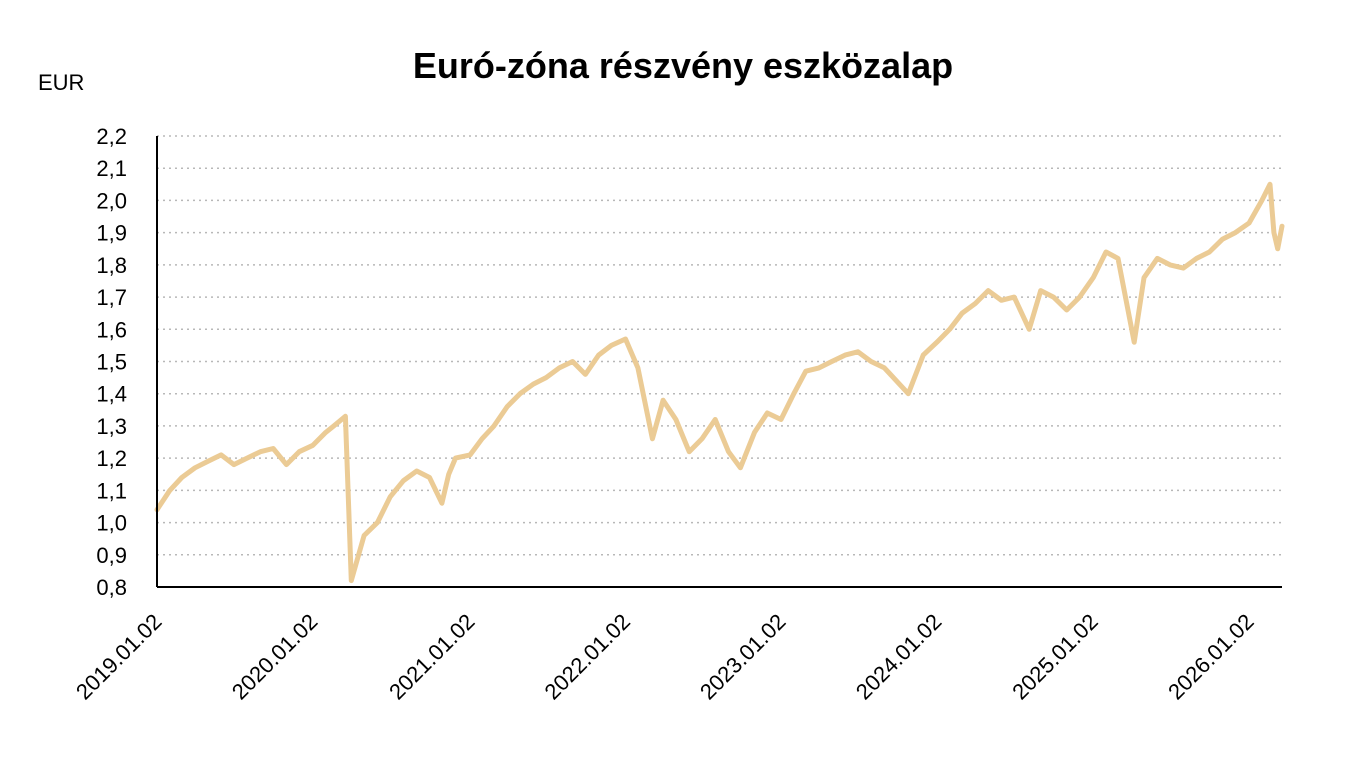 This screenshot has width=1366, height=761. What do you see at coordinates (111, 426) in the screenshot?
I see `y-tick-label: 1,3` at bounding box center [111, 426].